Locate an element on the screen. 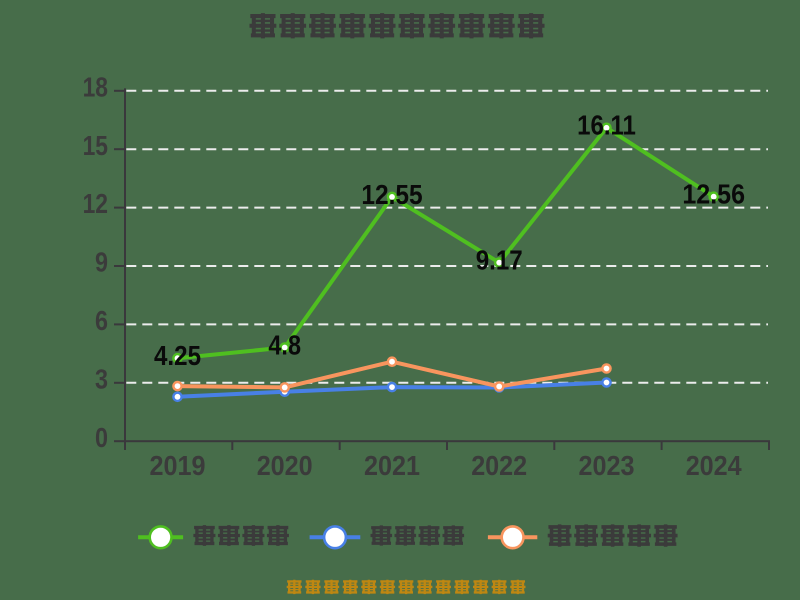 The image size is (800, 600). svg-text: 2022 is located at coordinates (499, 465).